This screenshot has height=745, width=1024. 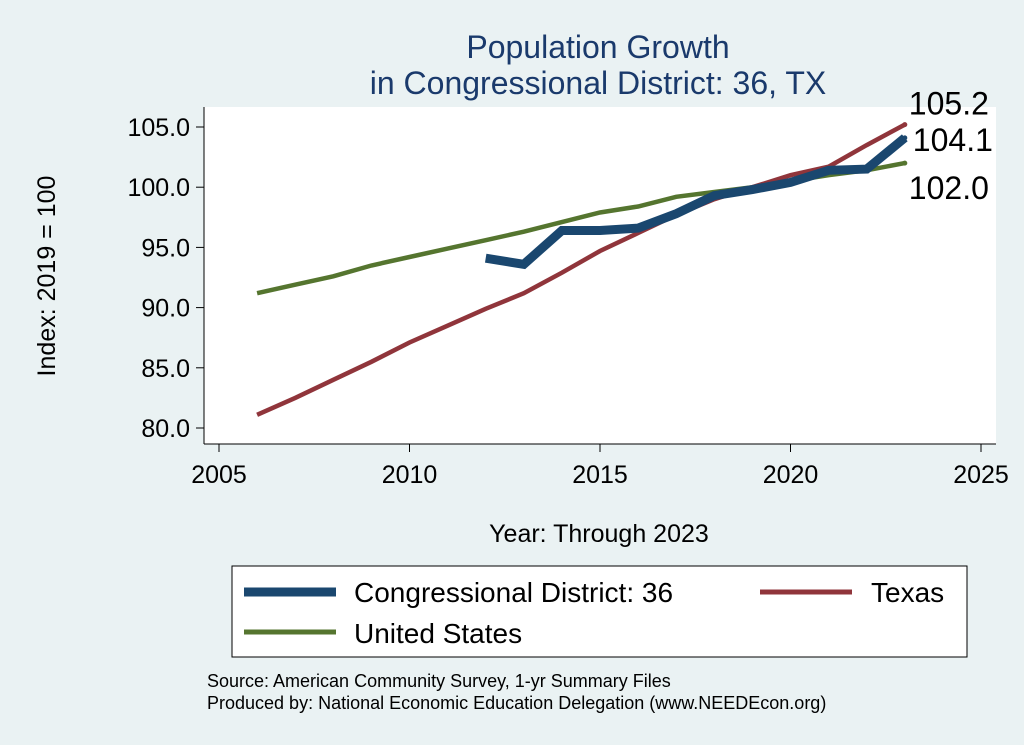 I want to click on y-tick-label: 100.0, so click(x=158, y=188).